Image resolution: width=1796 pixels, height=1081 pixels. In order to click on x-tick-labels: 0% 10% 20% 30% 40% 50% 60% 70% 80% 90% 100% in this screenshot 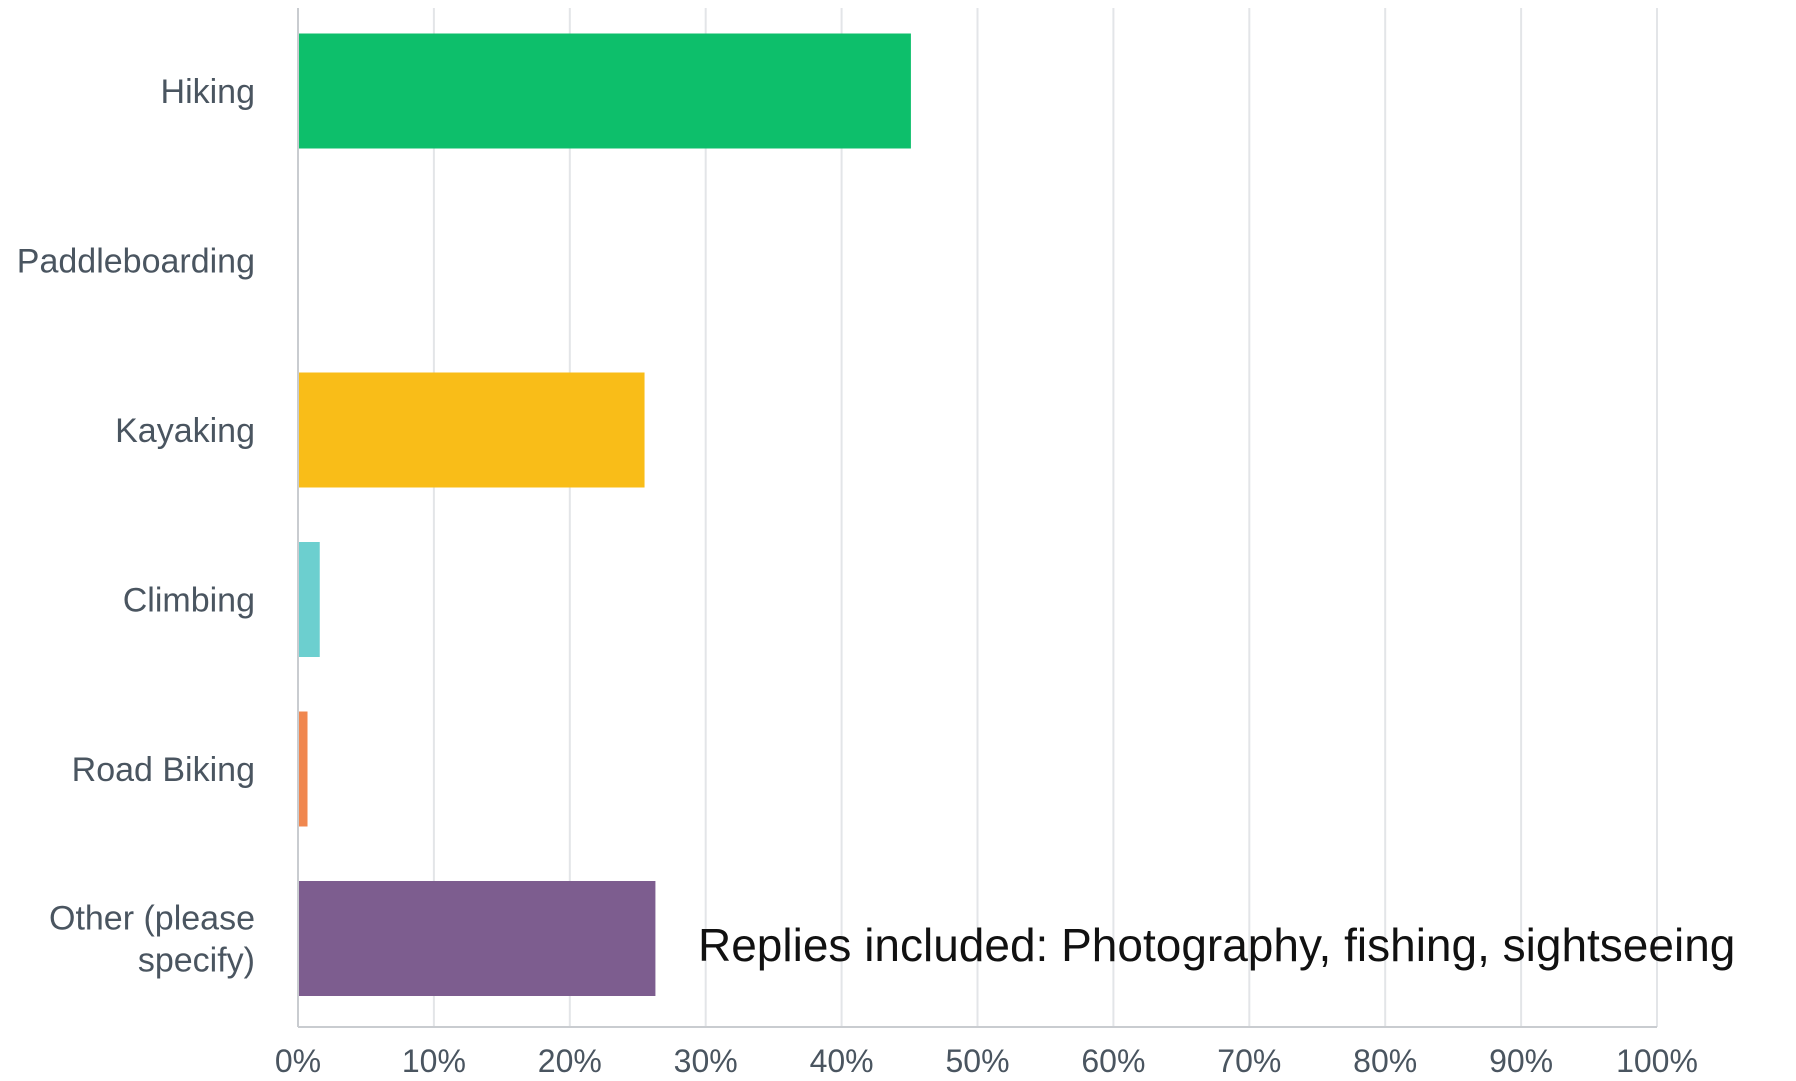, I will do `click(986, 1061)`.